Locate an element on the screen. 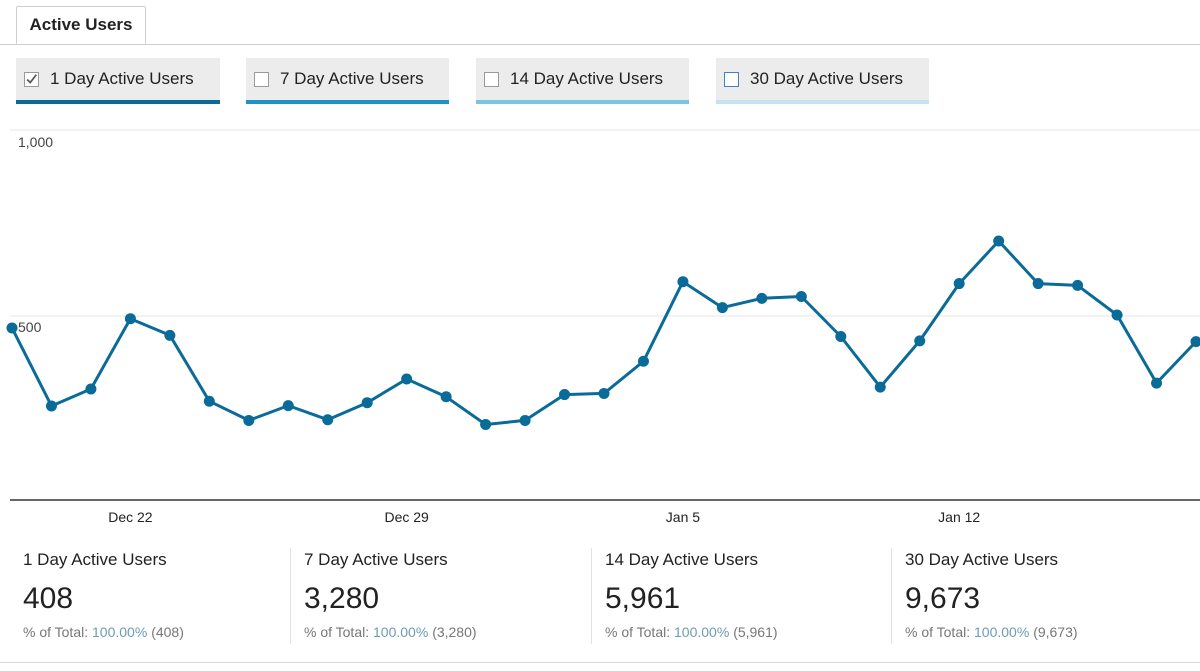  series-toggle-label: 14 Day Active Users is located at coordinates (587, 78).